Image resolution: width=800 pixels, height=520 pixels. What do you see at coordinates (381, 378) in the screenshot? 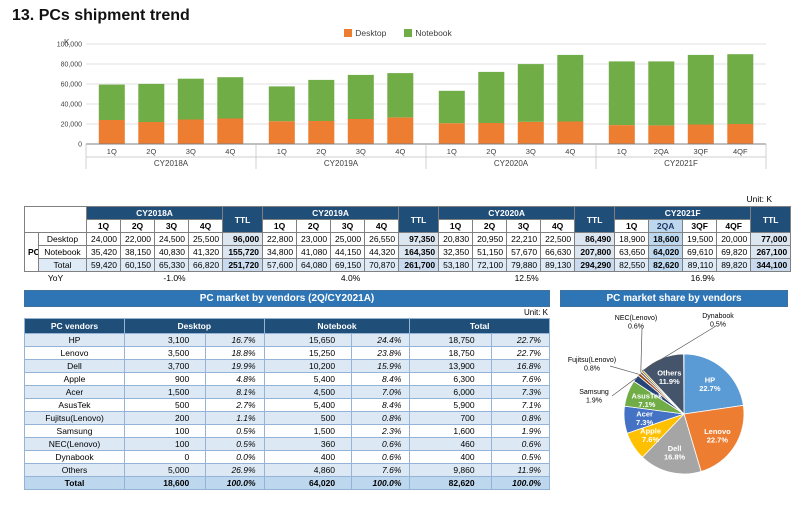
I see `notebook-pct-apple: 8.4%` at bounding box center [381, 378].